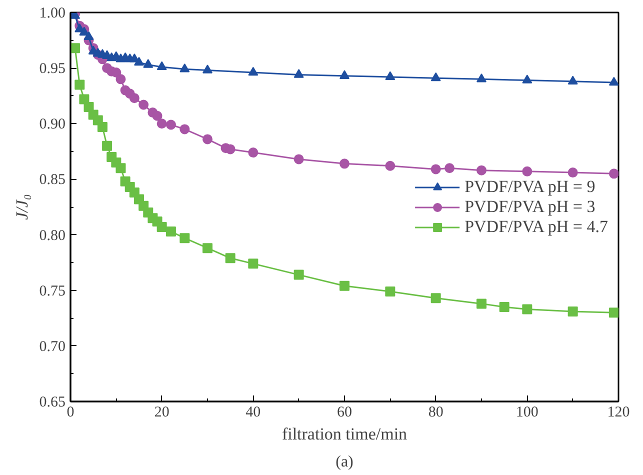 This screenshot has width=643, height=475. What do you see at coordinates (162, 412) in the screenshot?
I see `x-tick-label: 20` at bounding box center [162, 412].